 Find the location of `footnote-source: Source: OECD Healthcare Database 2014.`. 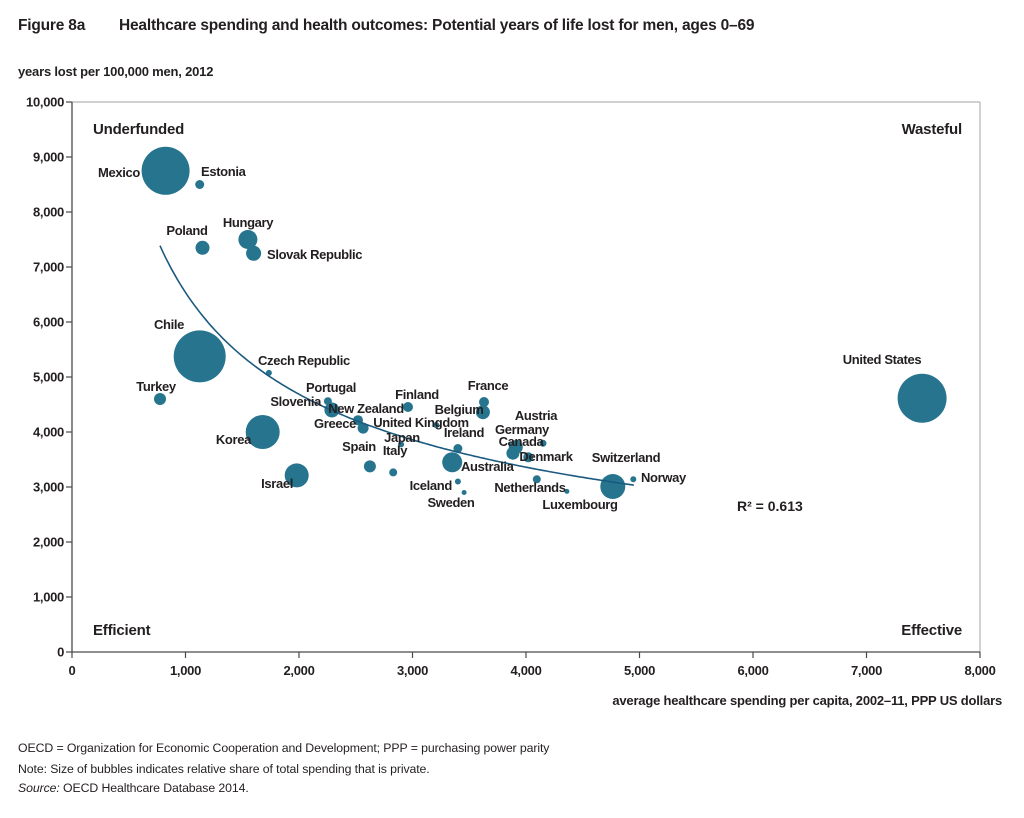

footnote-source: Source: OECD Healthcare Database 2014. is located at coordinates (133, 788).